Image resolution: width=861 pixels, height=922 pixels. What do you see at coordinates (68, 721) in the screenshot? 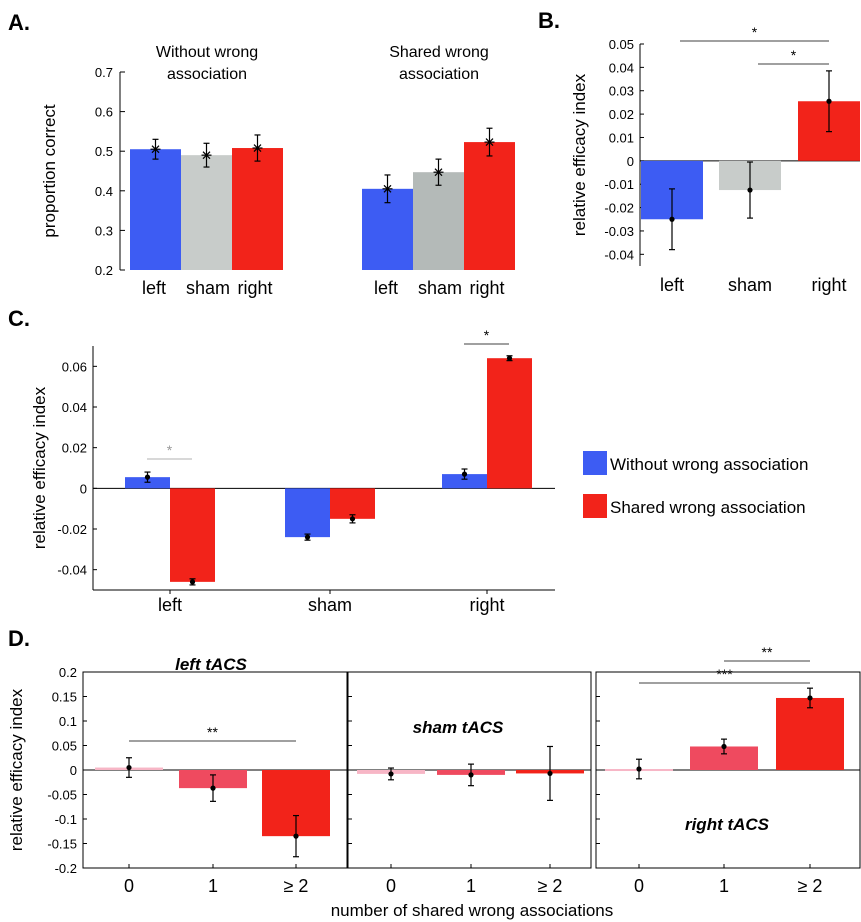
I see `panel-d-ytick-label: 0.1` at bounding box center [68, 721].